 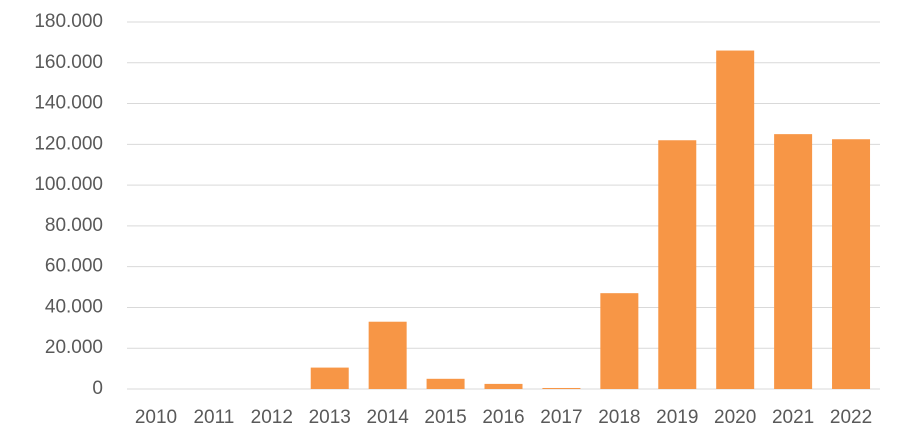 What do you see at coordinates (793, 417) in the screenshot?
I see `x-tick-label: 2021` at bounding box center [793, 417].